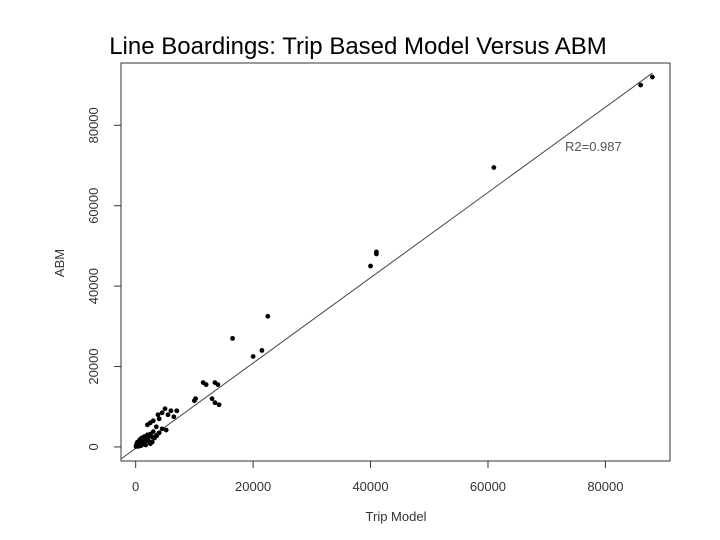 The height and width of the screenshot is (540, 720). What do you see at coordinates (377, 477) in the screenshot?
I see `x-axis: 0 20000 40000 60000 80000` at bounding box center [377, 477].